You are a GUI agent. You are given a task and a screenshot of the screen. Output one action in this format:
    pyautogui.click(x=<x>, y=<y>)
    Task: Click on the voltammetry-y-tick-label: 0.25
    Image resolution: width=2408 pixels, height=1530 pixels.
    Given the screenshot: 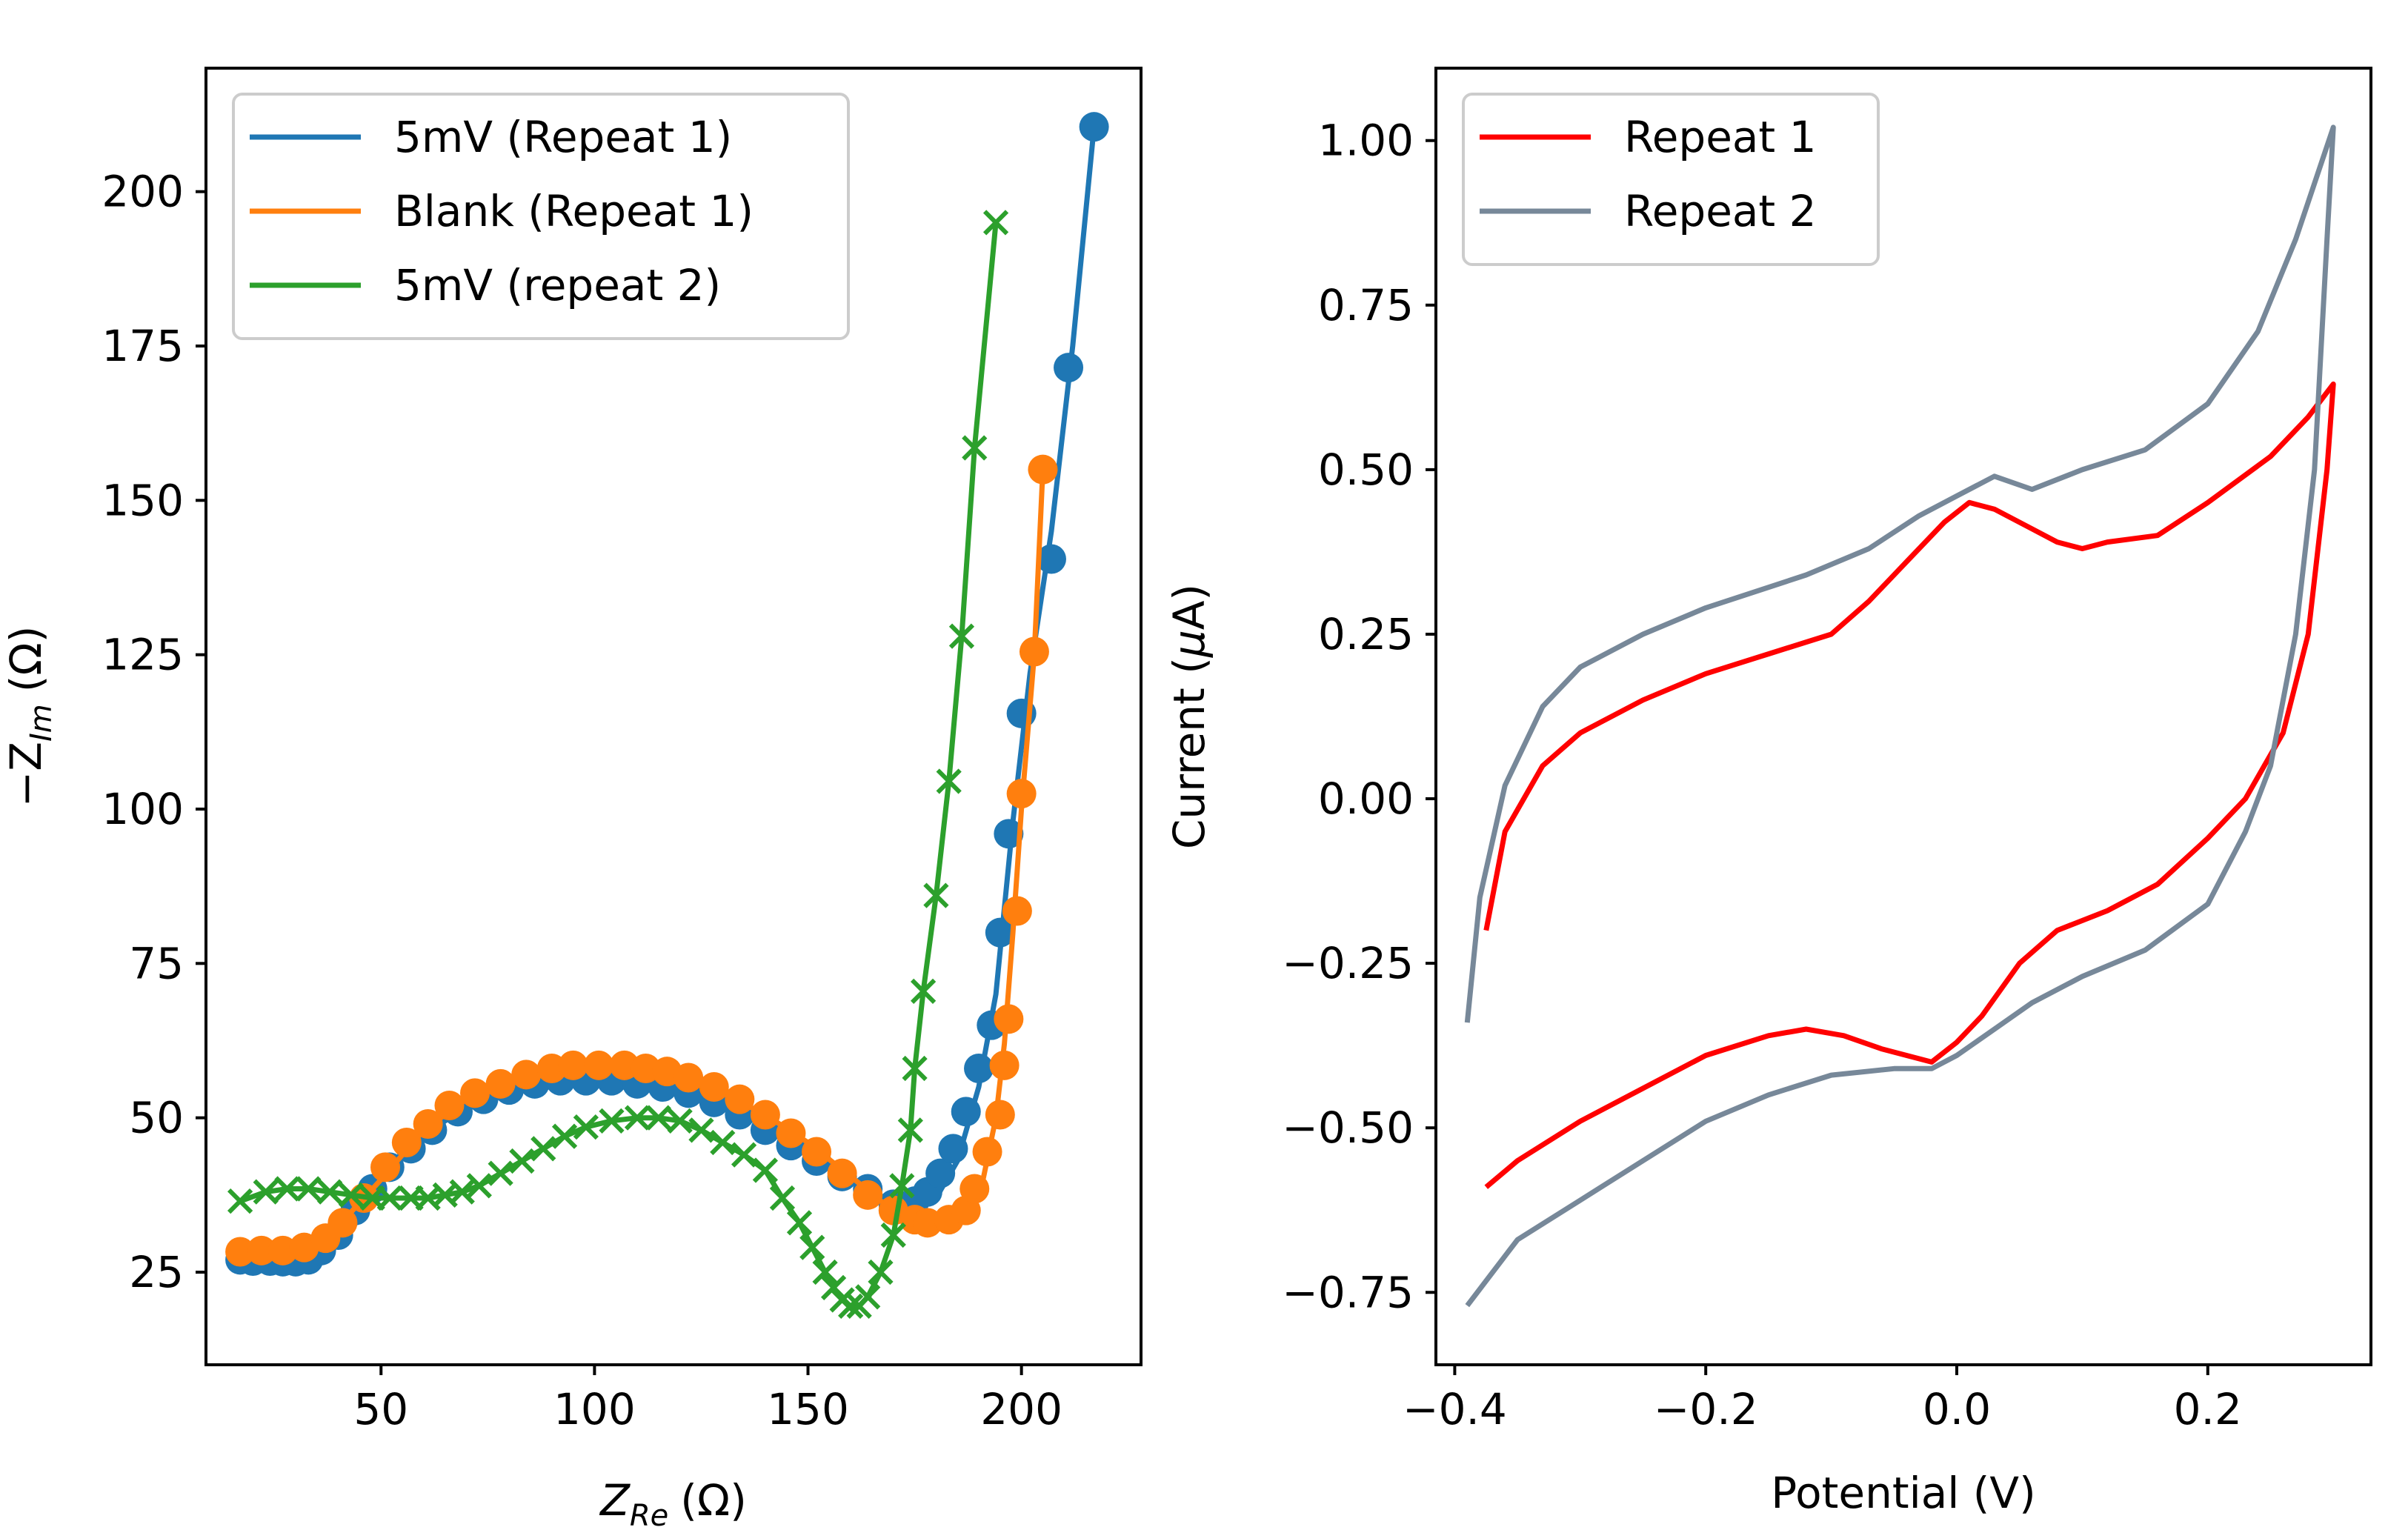 What is the action you would take?
    pyautogui.click(x=1366, y=634)
    